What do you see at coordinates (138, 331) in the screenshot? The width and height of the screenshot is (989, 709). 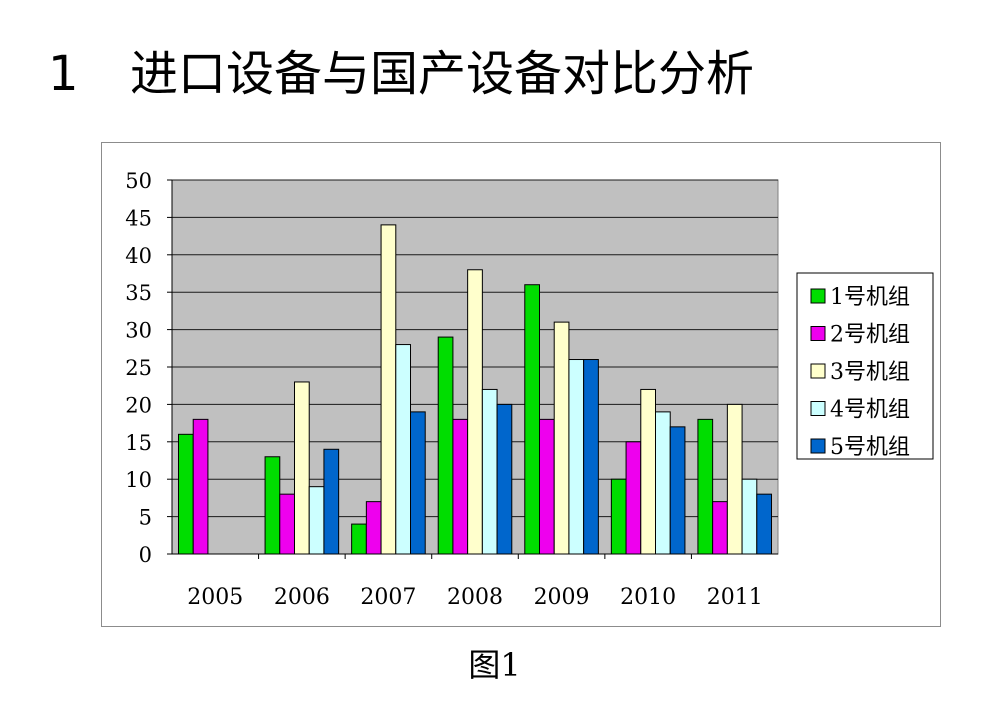 I see `y-tick-label: 30` at bounding box center [138, 331].